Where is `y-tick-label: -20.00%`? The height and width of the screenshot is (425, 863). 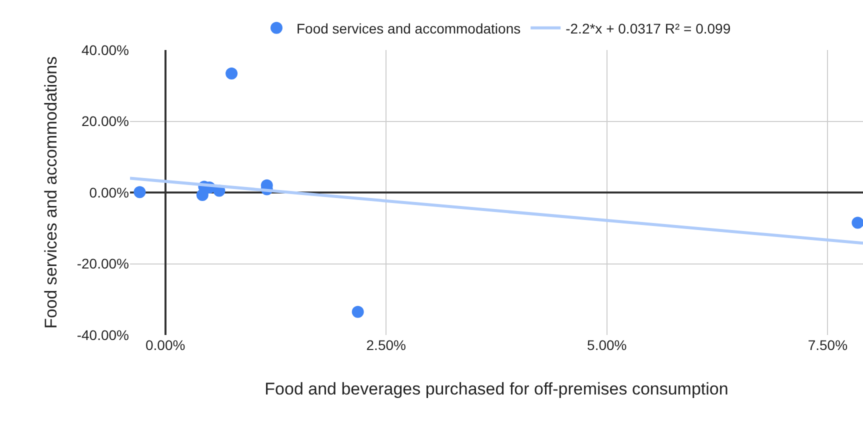
y-tick-label: -20.00% is located at coordinates (102, 264).